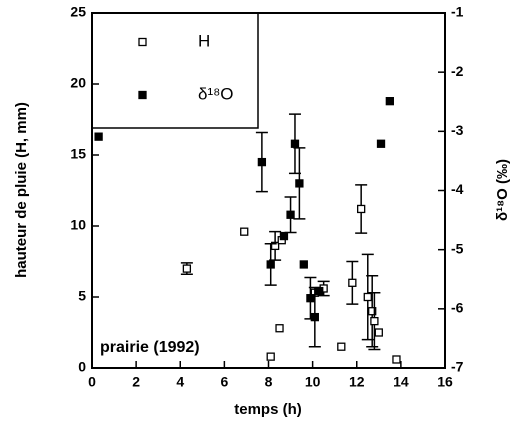 The image size is (522, 427). What do you see at coordinates (457, 248) in the screenshot?
I see `y2-tick-label: -5` at bounding box center [457, 248].